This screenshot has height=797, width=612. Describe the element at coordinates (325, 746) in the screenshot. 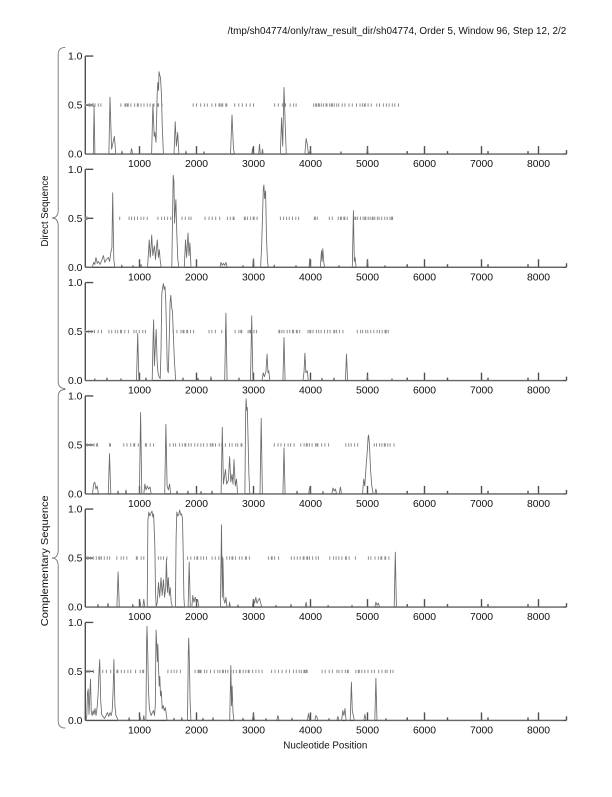

I see `svg-text: Nucleotide Position` at that location.